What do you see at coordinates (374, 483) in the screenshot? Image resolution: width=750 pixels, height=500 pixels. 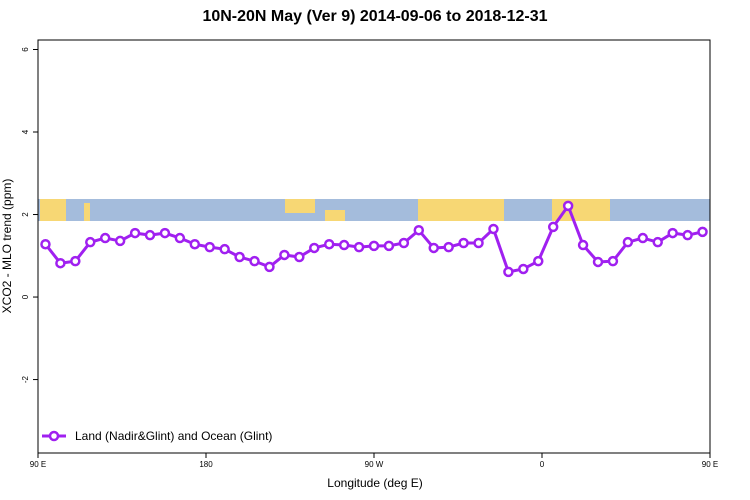 I see `x-axis-label: Longitude (deg E)` at bounding box center [374, 483].